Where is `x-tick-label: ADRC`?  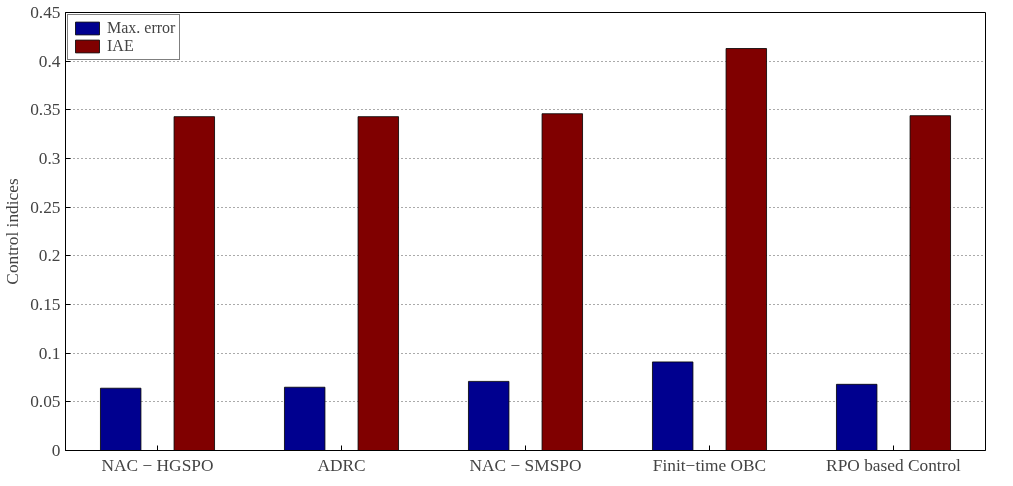 x-tick-label: ADRC is located at coordinates (341, 465).